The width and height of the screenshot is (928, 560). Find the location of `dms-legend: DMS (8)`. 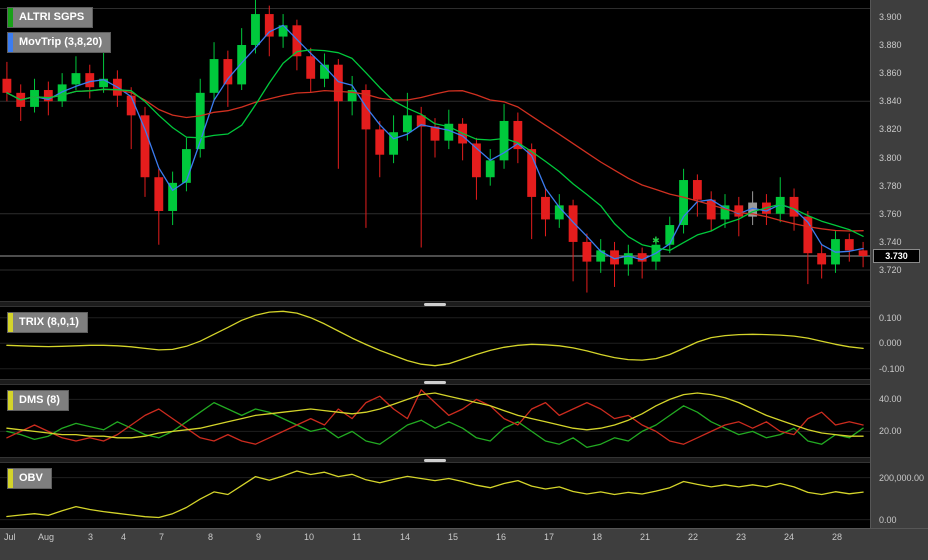

dms-legend: DMS (8) is located at coordinates (38, 400).